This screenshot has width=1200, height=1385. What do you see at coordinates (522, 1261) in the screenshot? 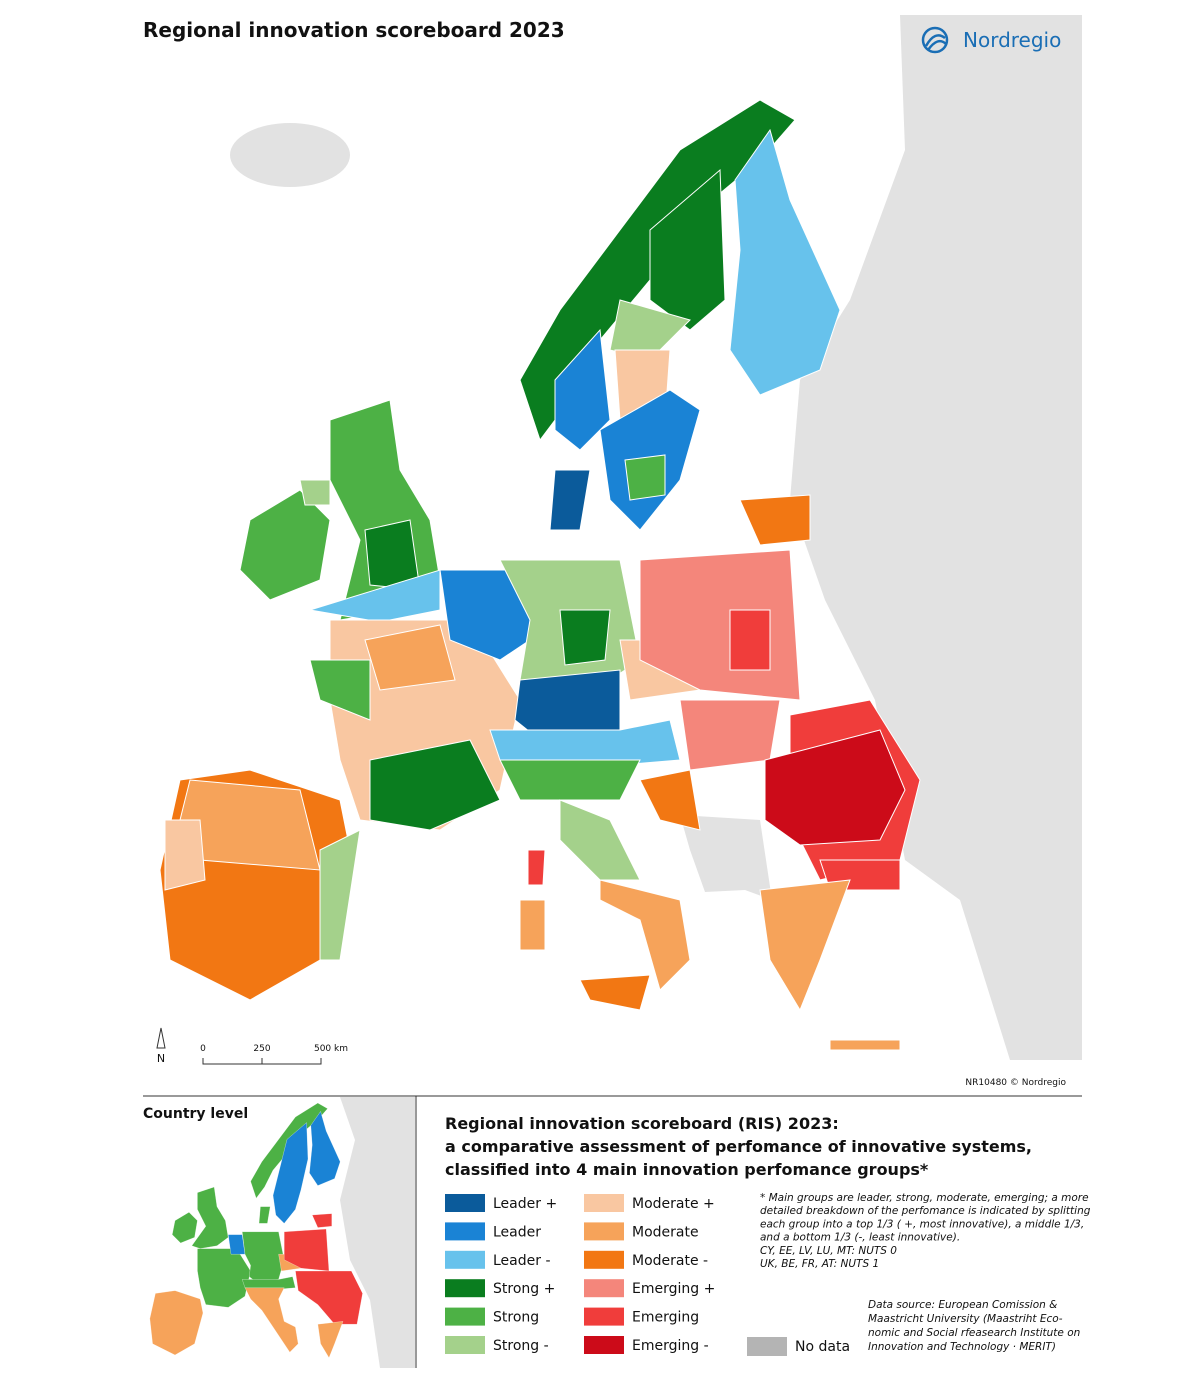
I see `legend-label: Leader -` at bounding box center [522, 1261].